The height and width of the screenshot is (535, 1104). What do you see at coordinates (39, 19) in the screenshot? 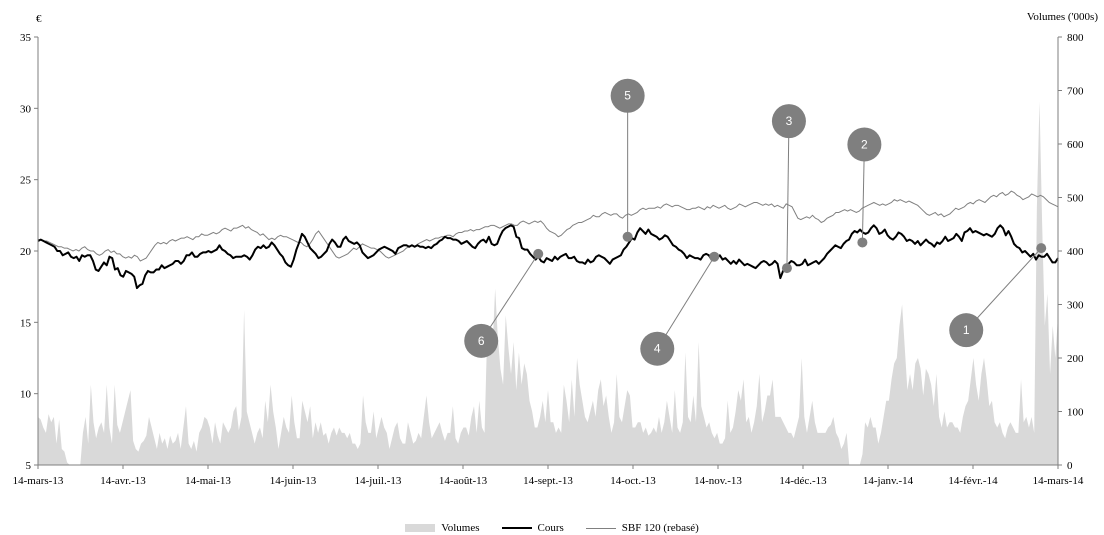
I see `y-left-unit-label: €` at bounding box center [39, 19].